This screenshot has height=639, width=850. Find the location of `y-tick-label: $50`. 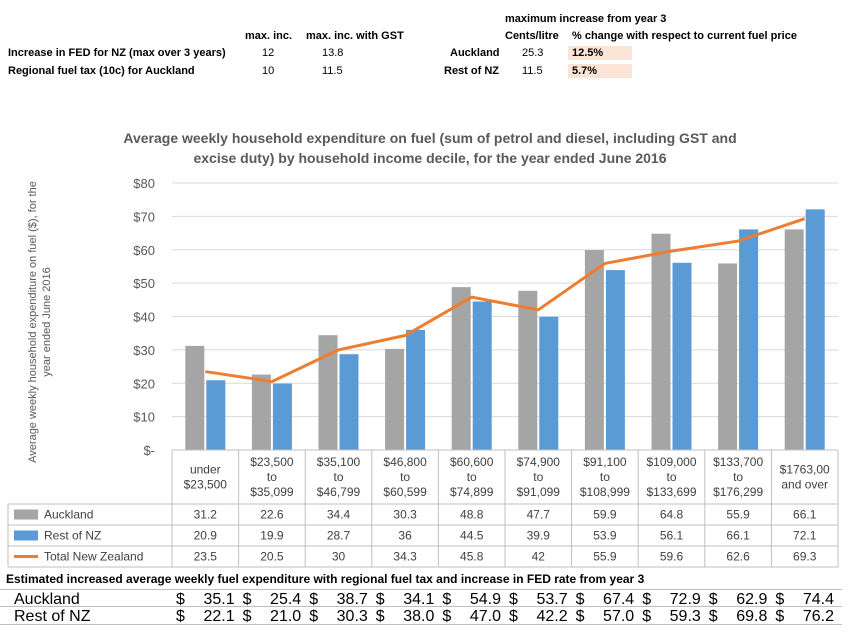

y-tick-label: $50 is located at coordinates (144, 283).